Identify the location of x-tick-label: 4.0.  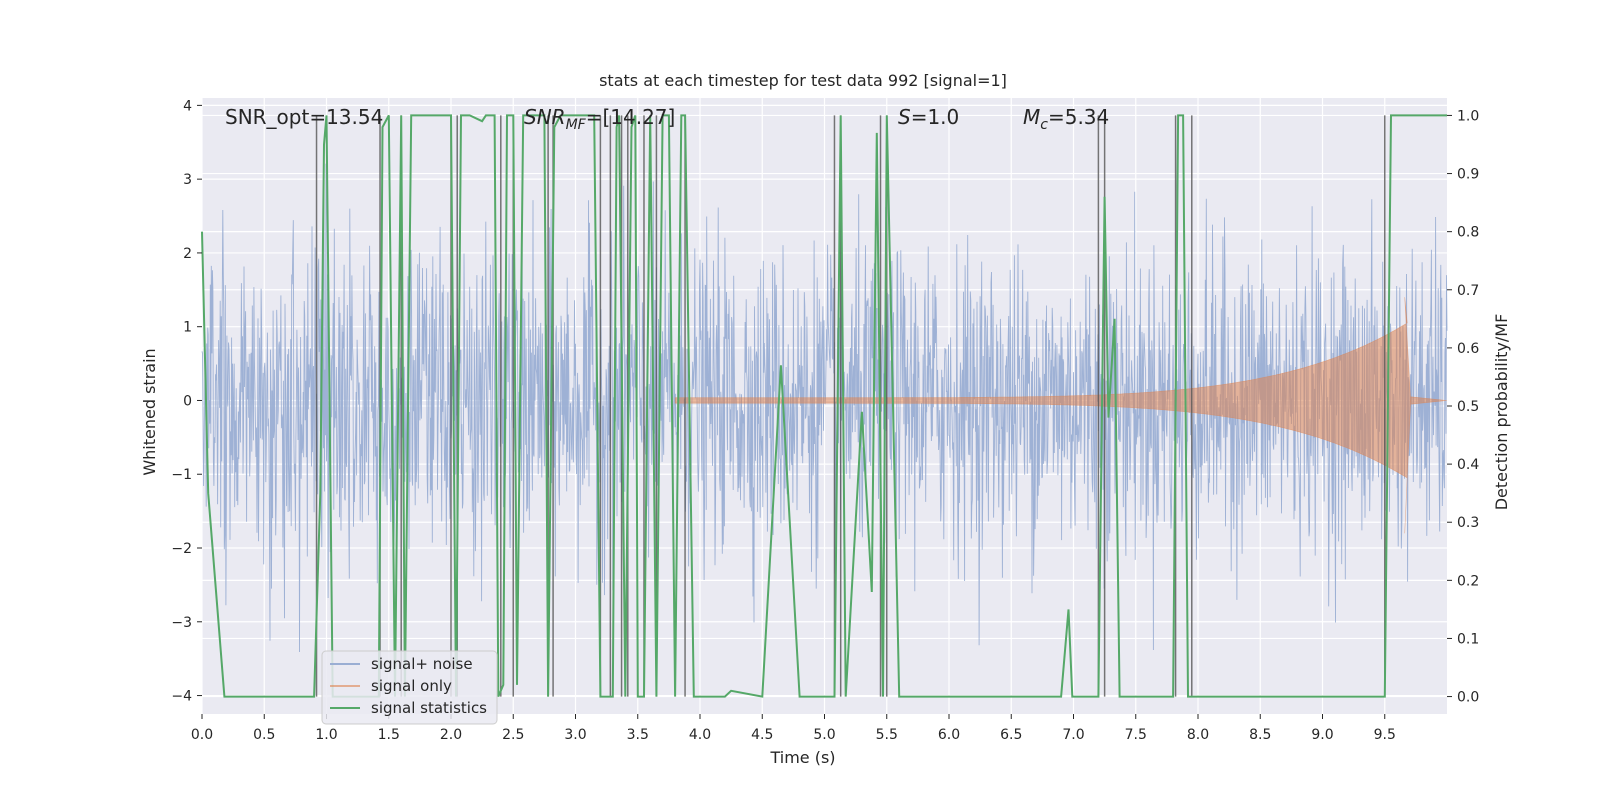
(700, 735).